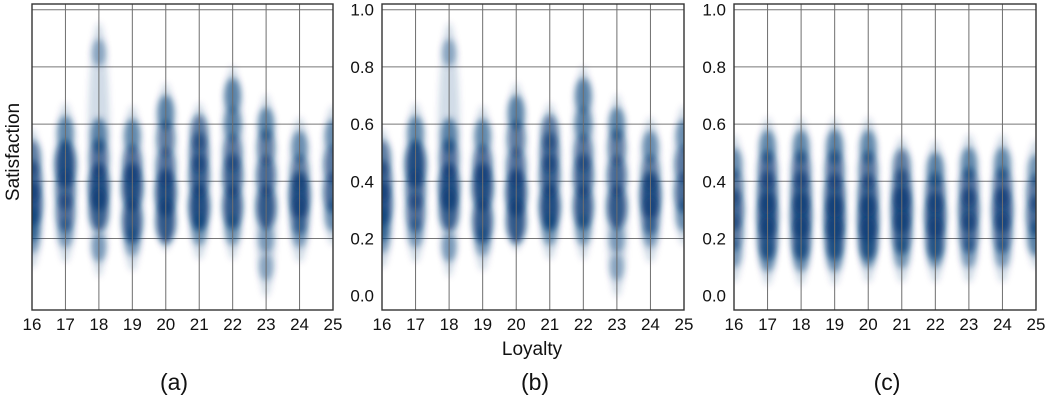  I want to click on panel-label: (c), so click(887, 382).